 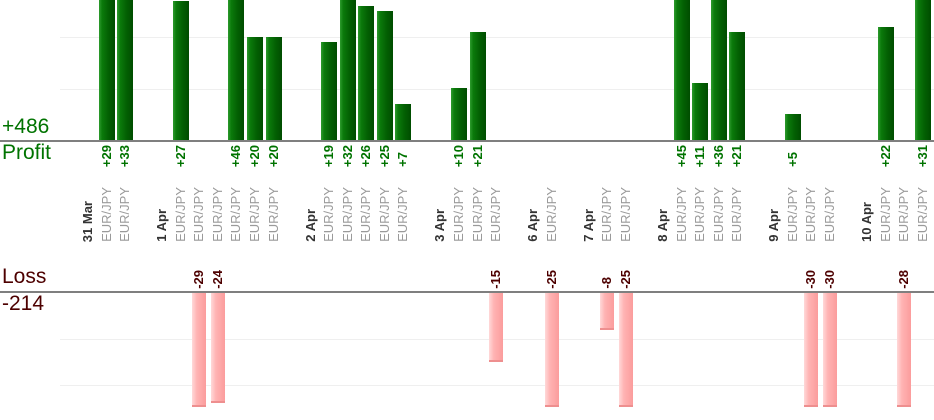 What do you see at coordinates (199, 279) in the screenshot?
I see `loss-value-label: -29` at bounding box center [199, 279].